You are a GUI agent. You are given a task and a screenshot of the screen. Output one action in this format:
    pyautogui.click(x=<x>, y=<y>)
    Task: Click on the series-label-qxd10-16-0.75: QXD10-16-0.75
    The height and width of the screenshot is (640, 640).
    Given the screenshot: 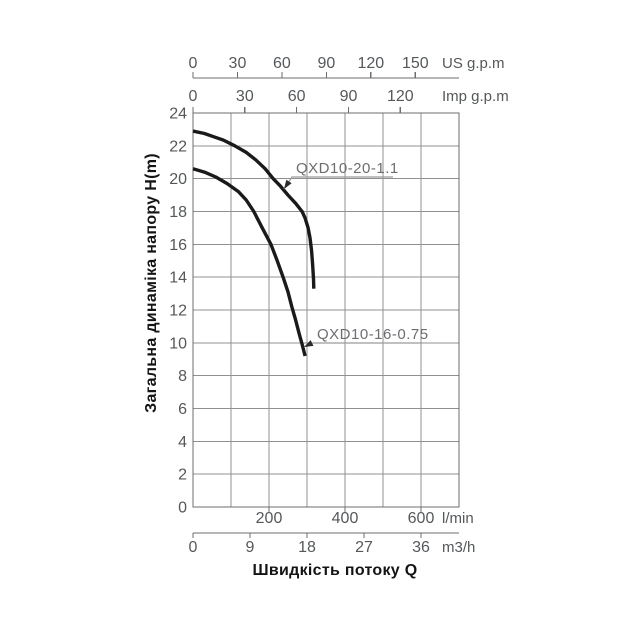 What is the action you would take?
    pyautogui.click(x=366, y=337)
    